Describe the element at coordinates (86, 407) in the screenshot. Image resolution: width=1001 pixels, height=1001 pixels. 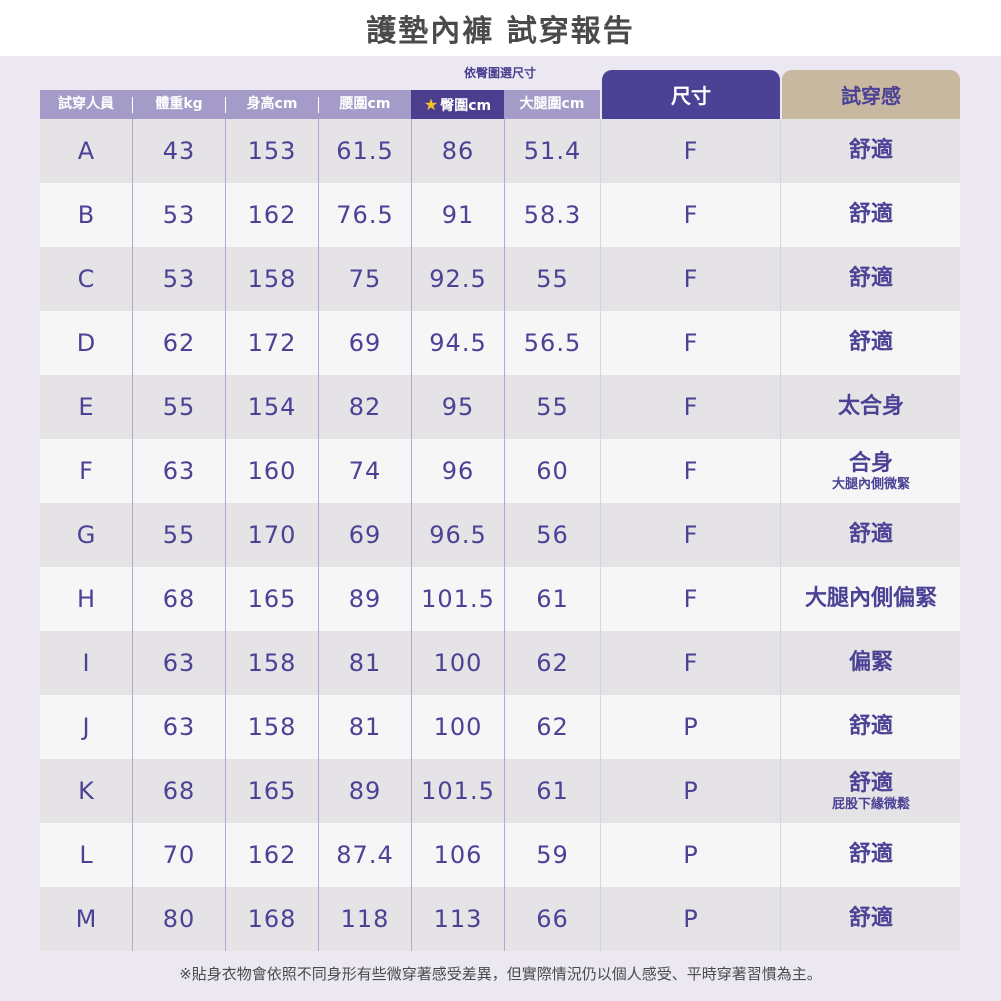
I see `cell-tester: E` at that location.